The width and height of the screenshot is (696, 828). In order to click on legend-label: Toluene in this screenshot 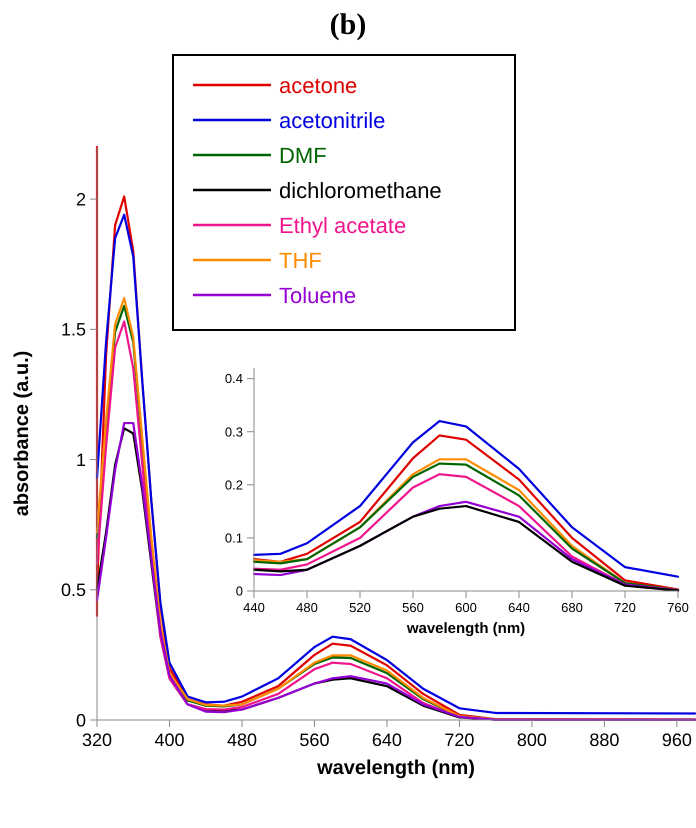, I will do `click(317, 295)`.